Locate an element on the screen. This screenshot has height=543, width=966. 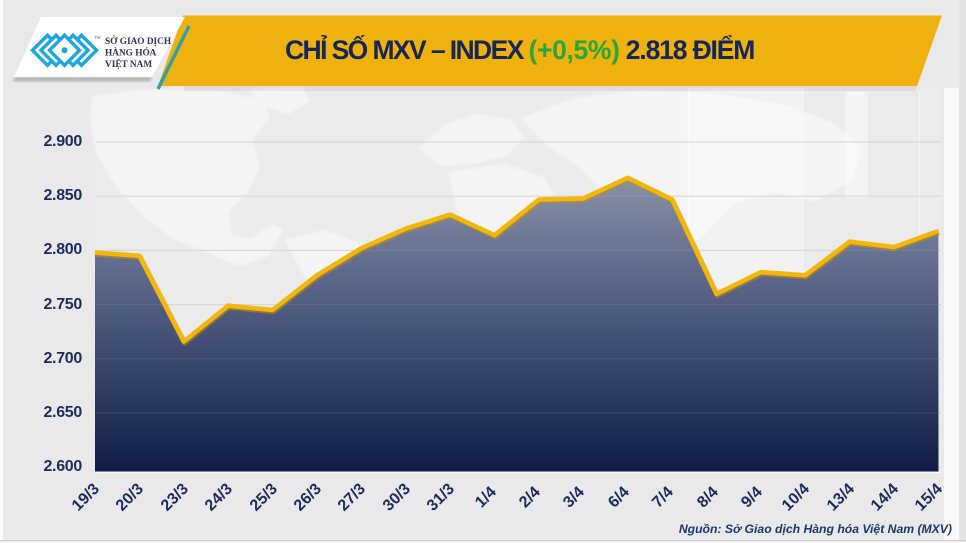
svg-text: SỞ GIAO DỊCH is located at coordinates (138, 41).